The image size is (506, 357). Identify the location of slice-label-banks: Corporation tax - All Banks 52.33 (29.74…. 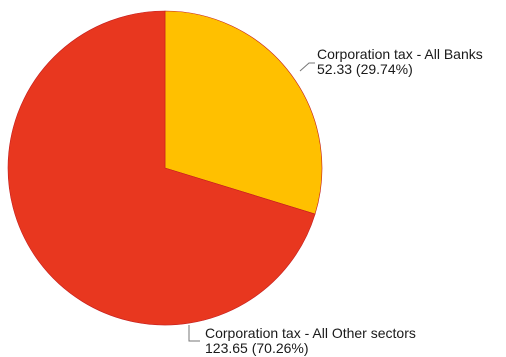
(400, 62).